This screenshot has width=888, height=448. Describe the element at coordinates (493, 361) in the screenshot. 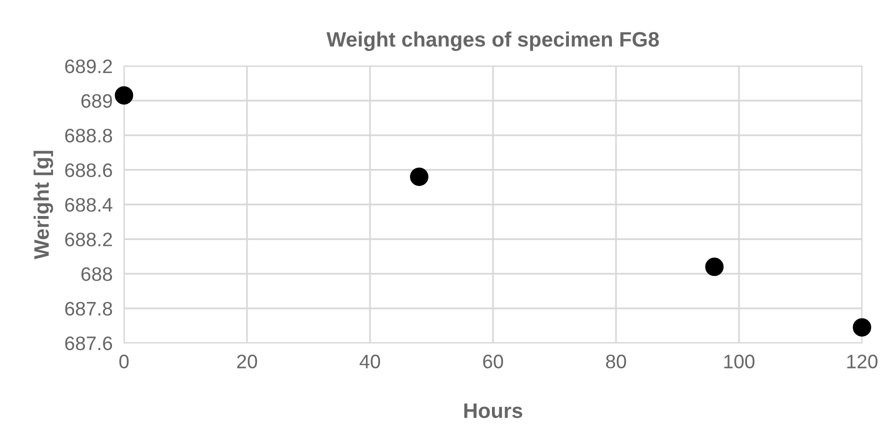

I see `x-tick-label: 60` at that location.